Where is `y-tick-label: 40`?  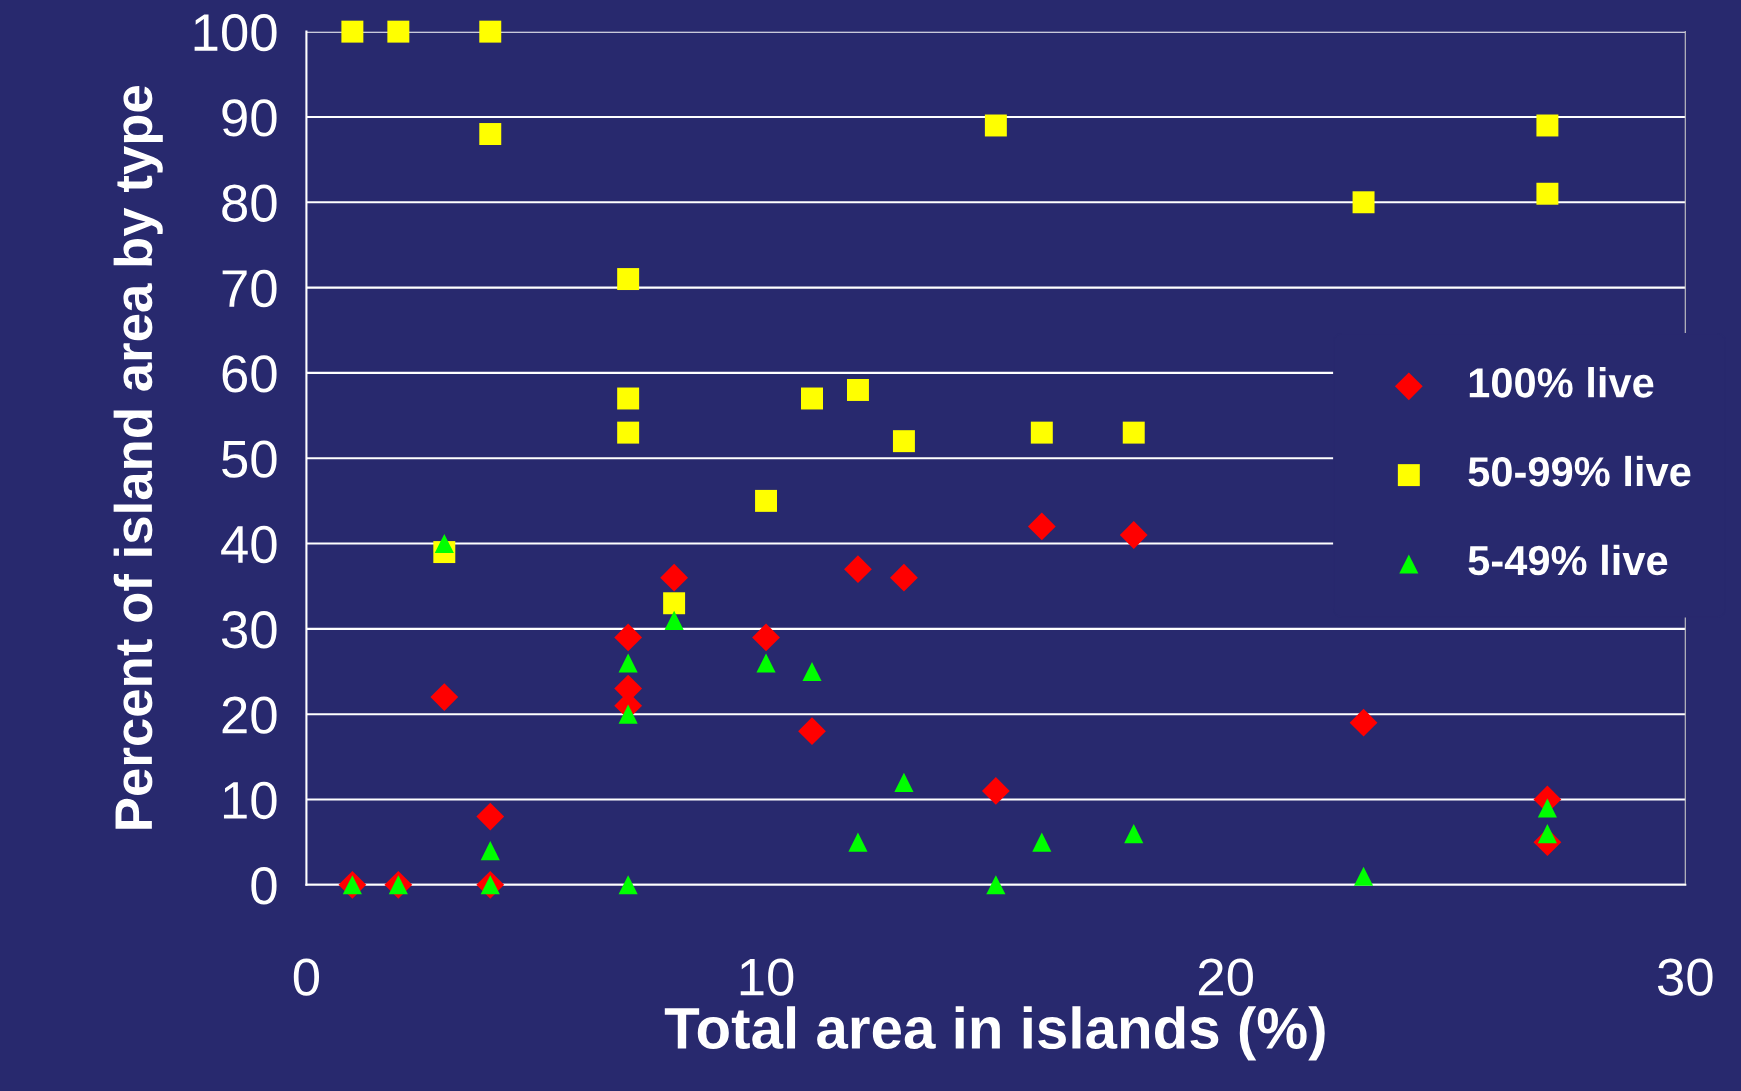
y-tick-label: 40 is located at coordinates (249, 544).